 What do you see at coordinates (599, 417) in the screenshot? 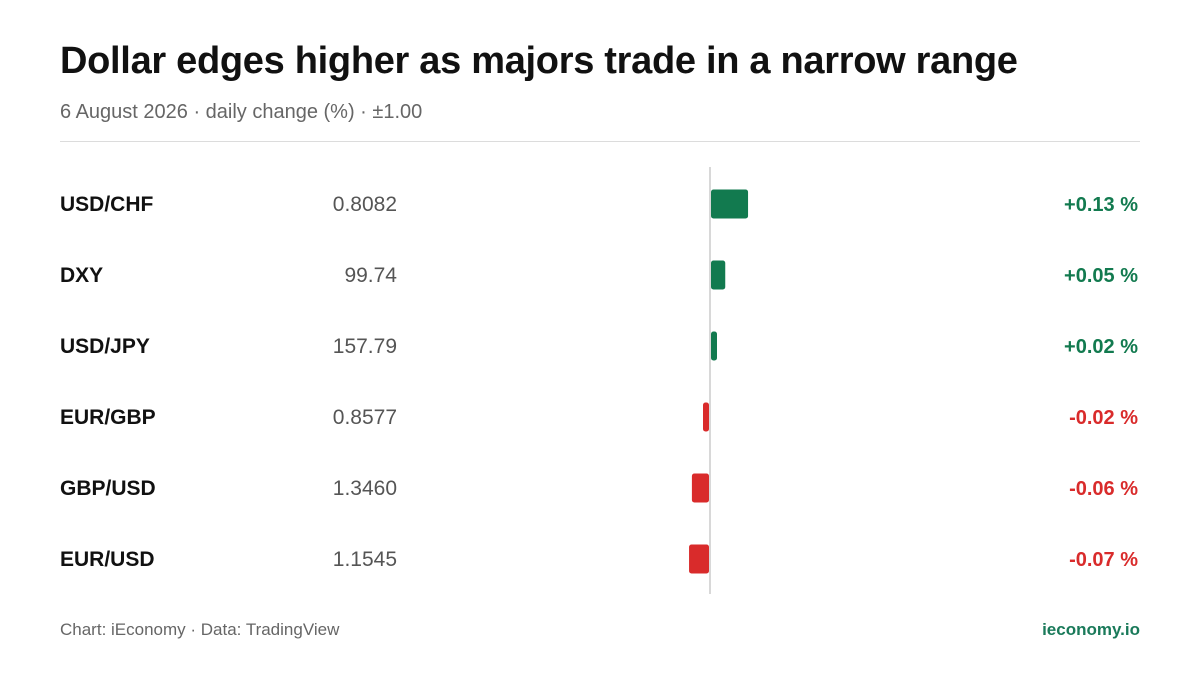
I see `chart-row: EUR/GBP 0.8577 -0.02 %` at bounding box center [599, 417].